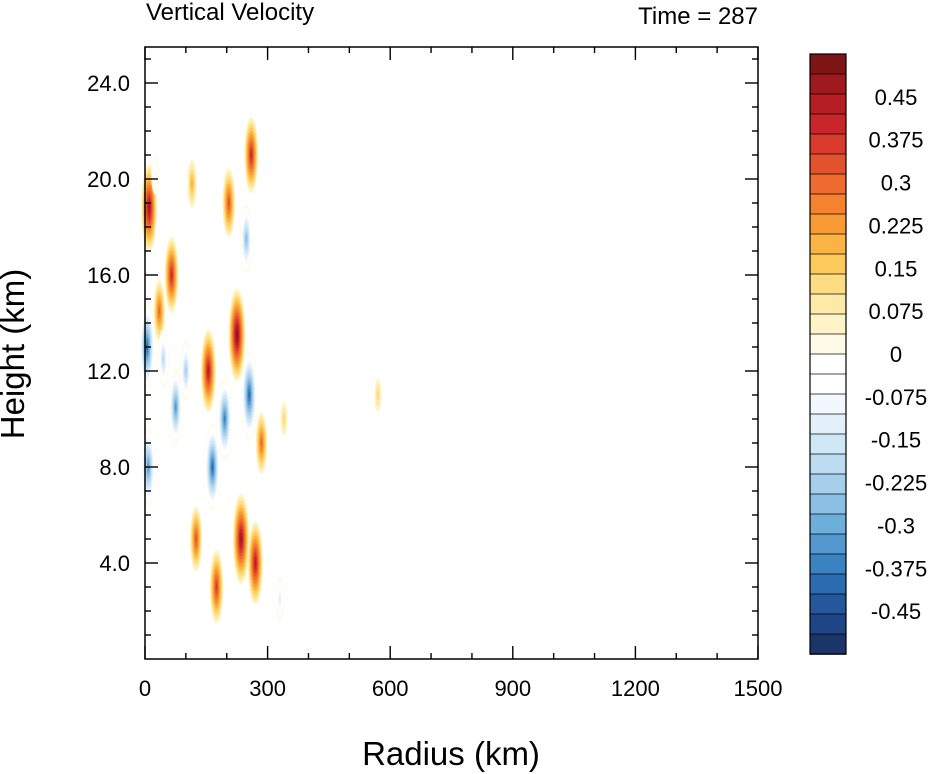 This screenshot has height=774, width=935. What do you see at coordinates (230, 13) in the screenshot?
I see `chart-title: Vertical Velocity` at bounding box center [230, 13].